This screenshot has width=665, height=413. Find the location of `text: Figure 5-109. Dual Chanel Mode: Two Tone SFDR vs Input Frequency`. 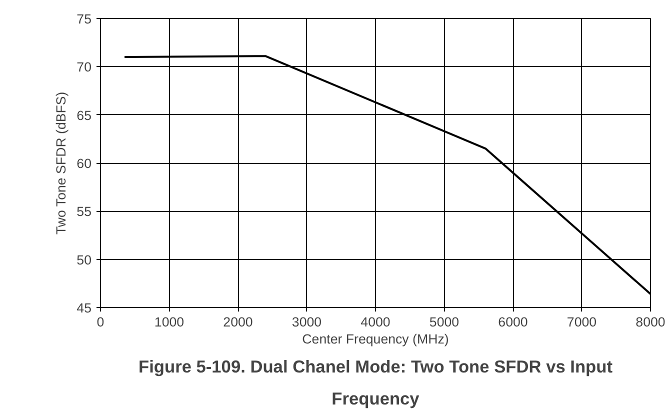

text: Figure 5-109. Dual Chanel Mode: Two Tone SFDR vs Input Frequency is located at coordinates (375, 382).